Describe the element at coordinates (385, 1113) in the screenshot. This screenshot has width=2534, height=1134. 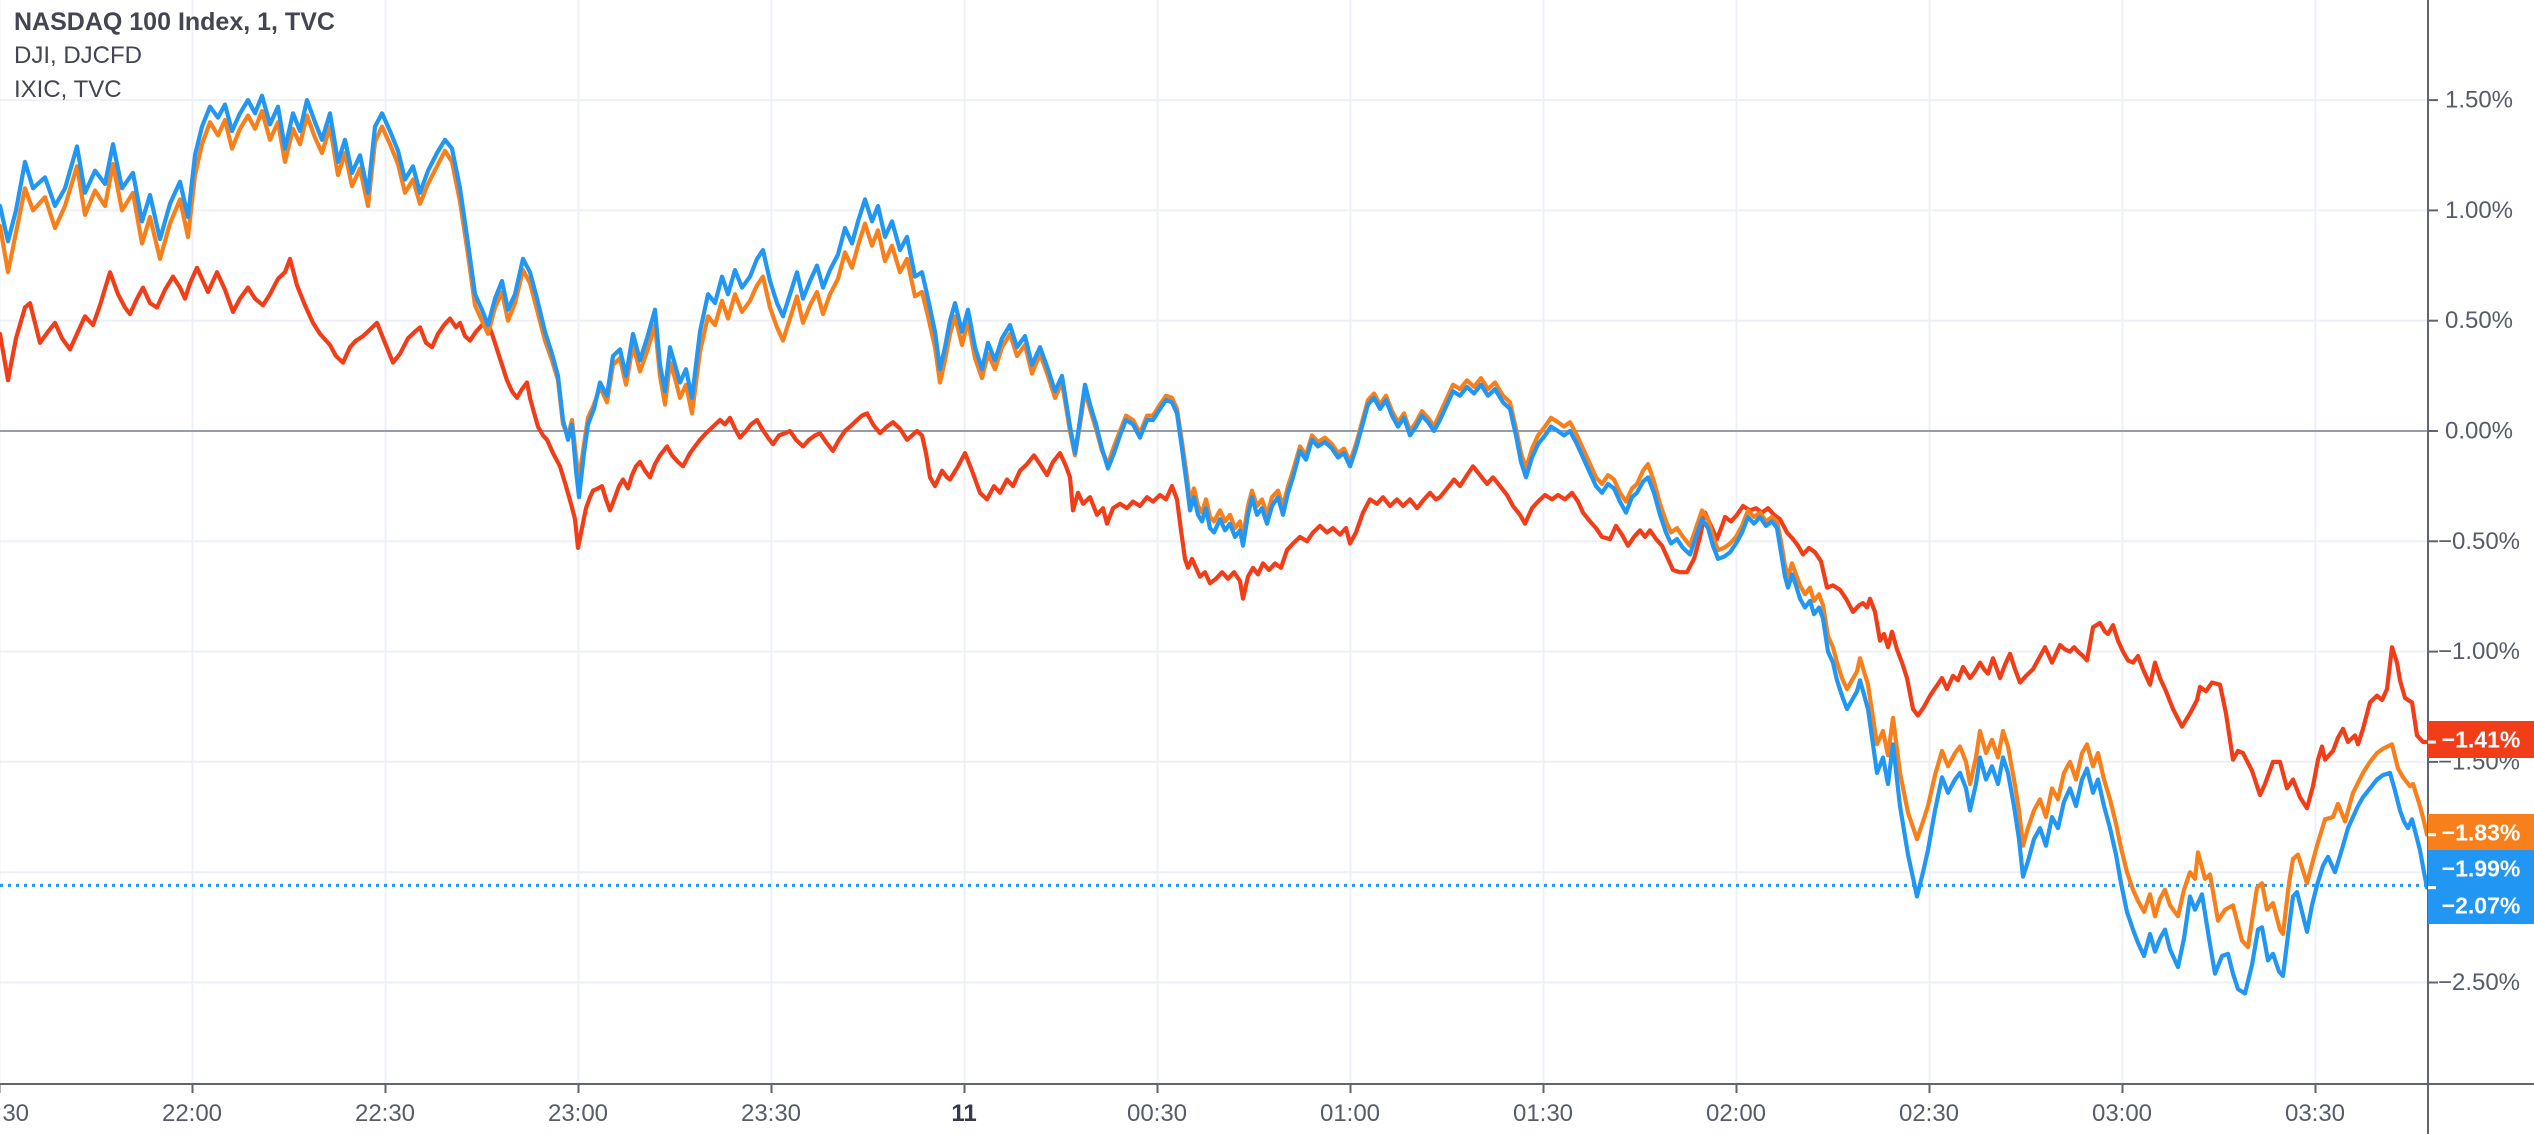
I see `x-tick-label: 22:30` at that location.